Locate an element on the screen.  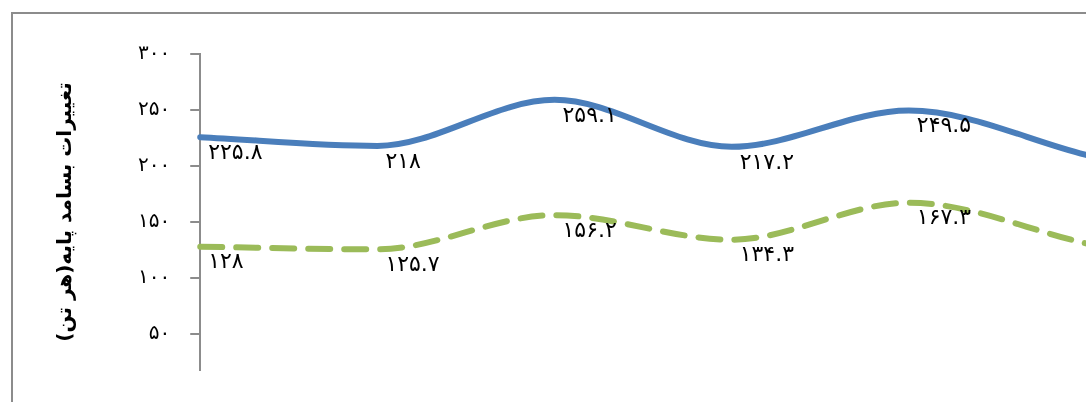
y-tick-label: ۵۰ is located at coordinates (159, 332).